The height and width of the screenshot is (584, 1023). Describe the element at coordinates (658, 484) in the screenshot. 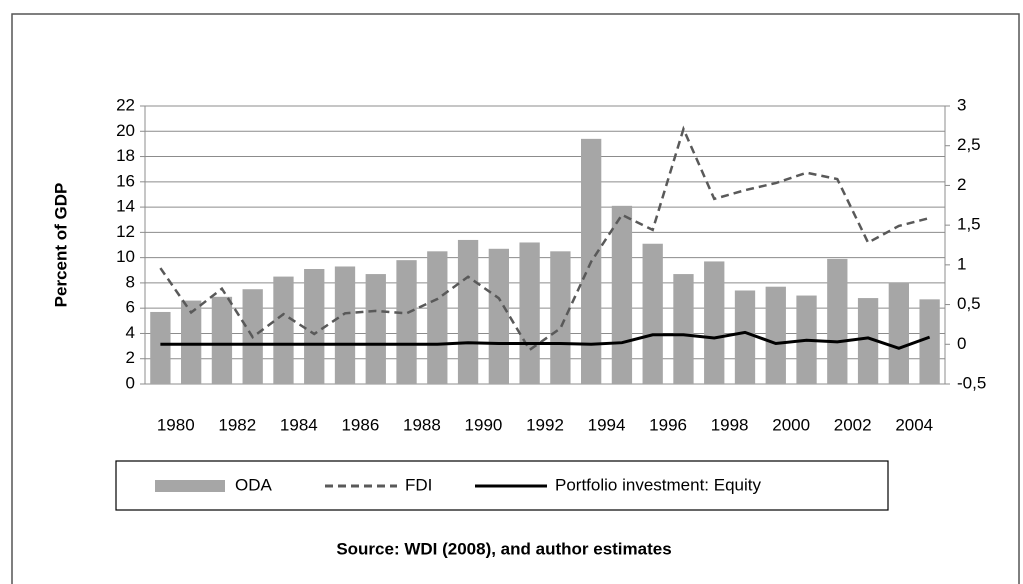

I see `legend-label: Portfolio investment: Equity` at that location.